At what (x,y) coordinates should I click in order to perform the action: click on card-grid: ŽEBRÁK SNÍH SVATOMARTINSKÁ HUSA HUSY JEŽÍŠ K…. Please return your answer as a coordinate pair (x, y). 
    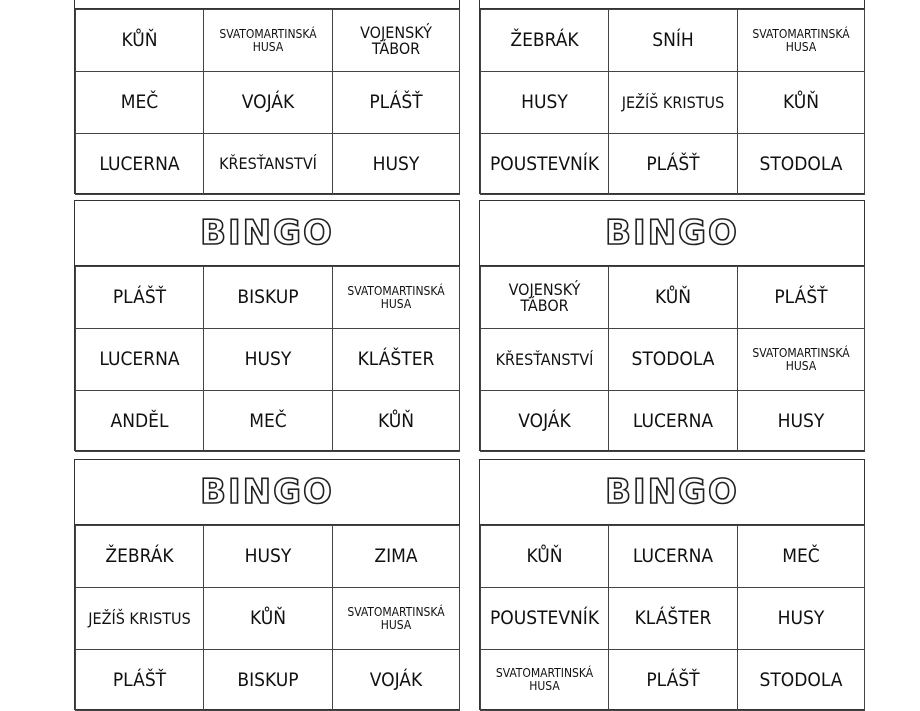
    Looking at the image, I should click on (672, 102).